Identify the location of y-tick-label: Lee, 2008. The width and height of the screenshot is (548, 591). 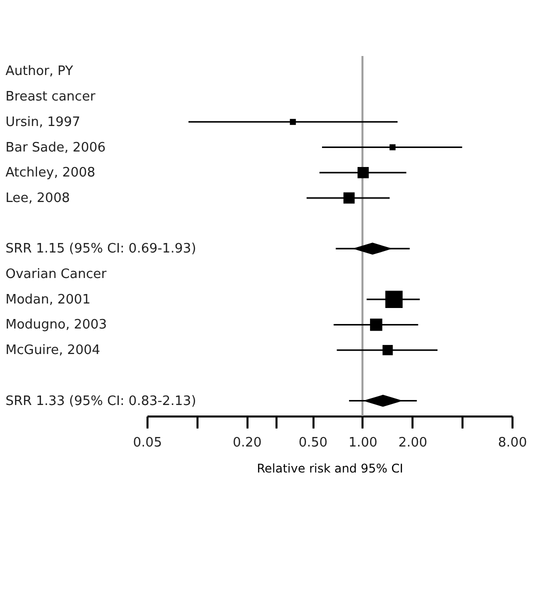
(38, 198).